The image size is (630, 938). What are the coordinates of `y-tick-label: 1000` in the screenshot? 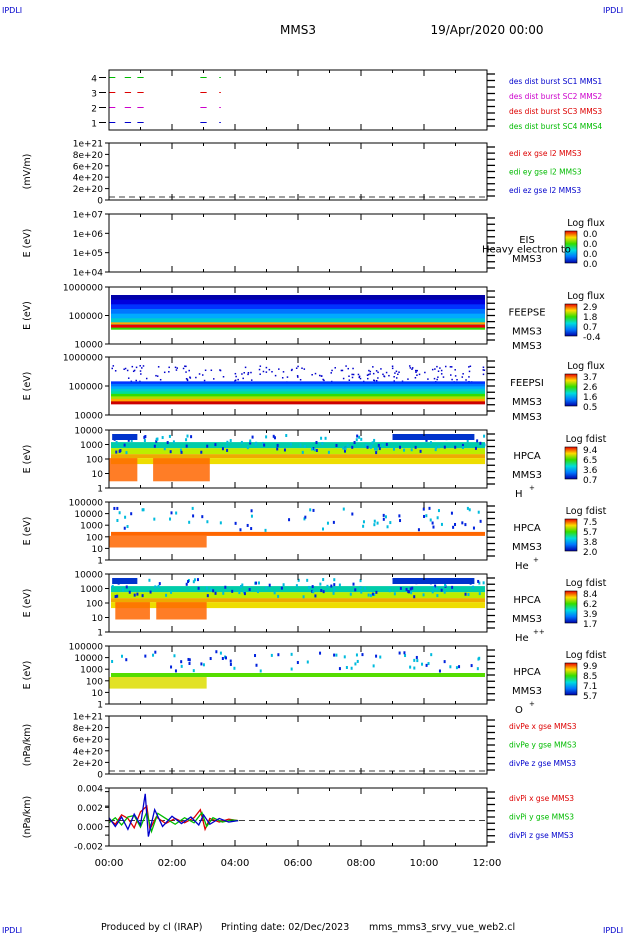 It's located at (91, 671).